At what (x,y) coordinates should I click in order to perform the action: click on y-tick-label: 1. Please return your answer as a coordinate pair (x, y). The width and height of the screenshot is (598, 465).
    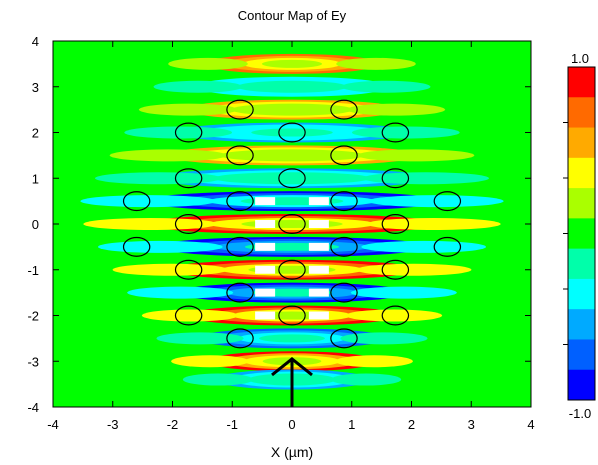
    Looking at the image, I should click on (35, 178).